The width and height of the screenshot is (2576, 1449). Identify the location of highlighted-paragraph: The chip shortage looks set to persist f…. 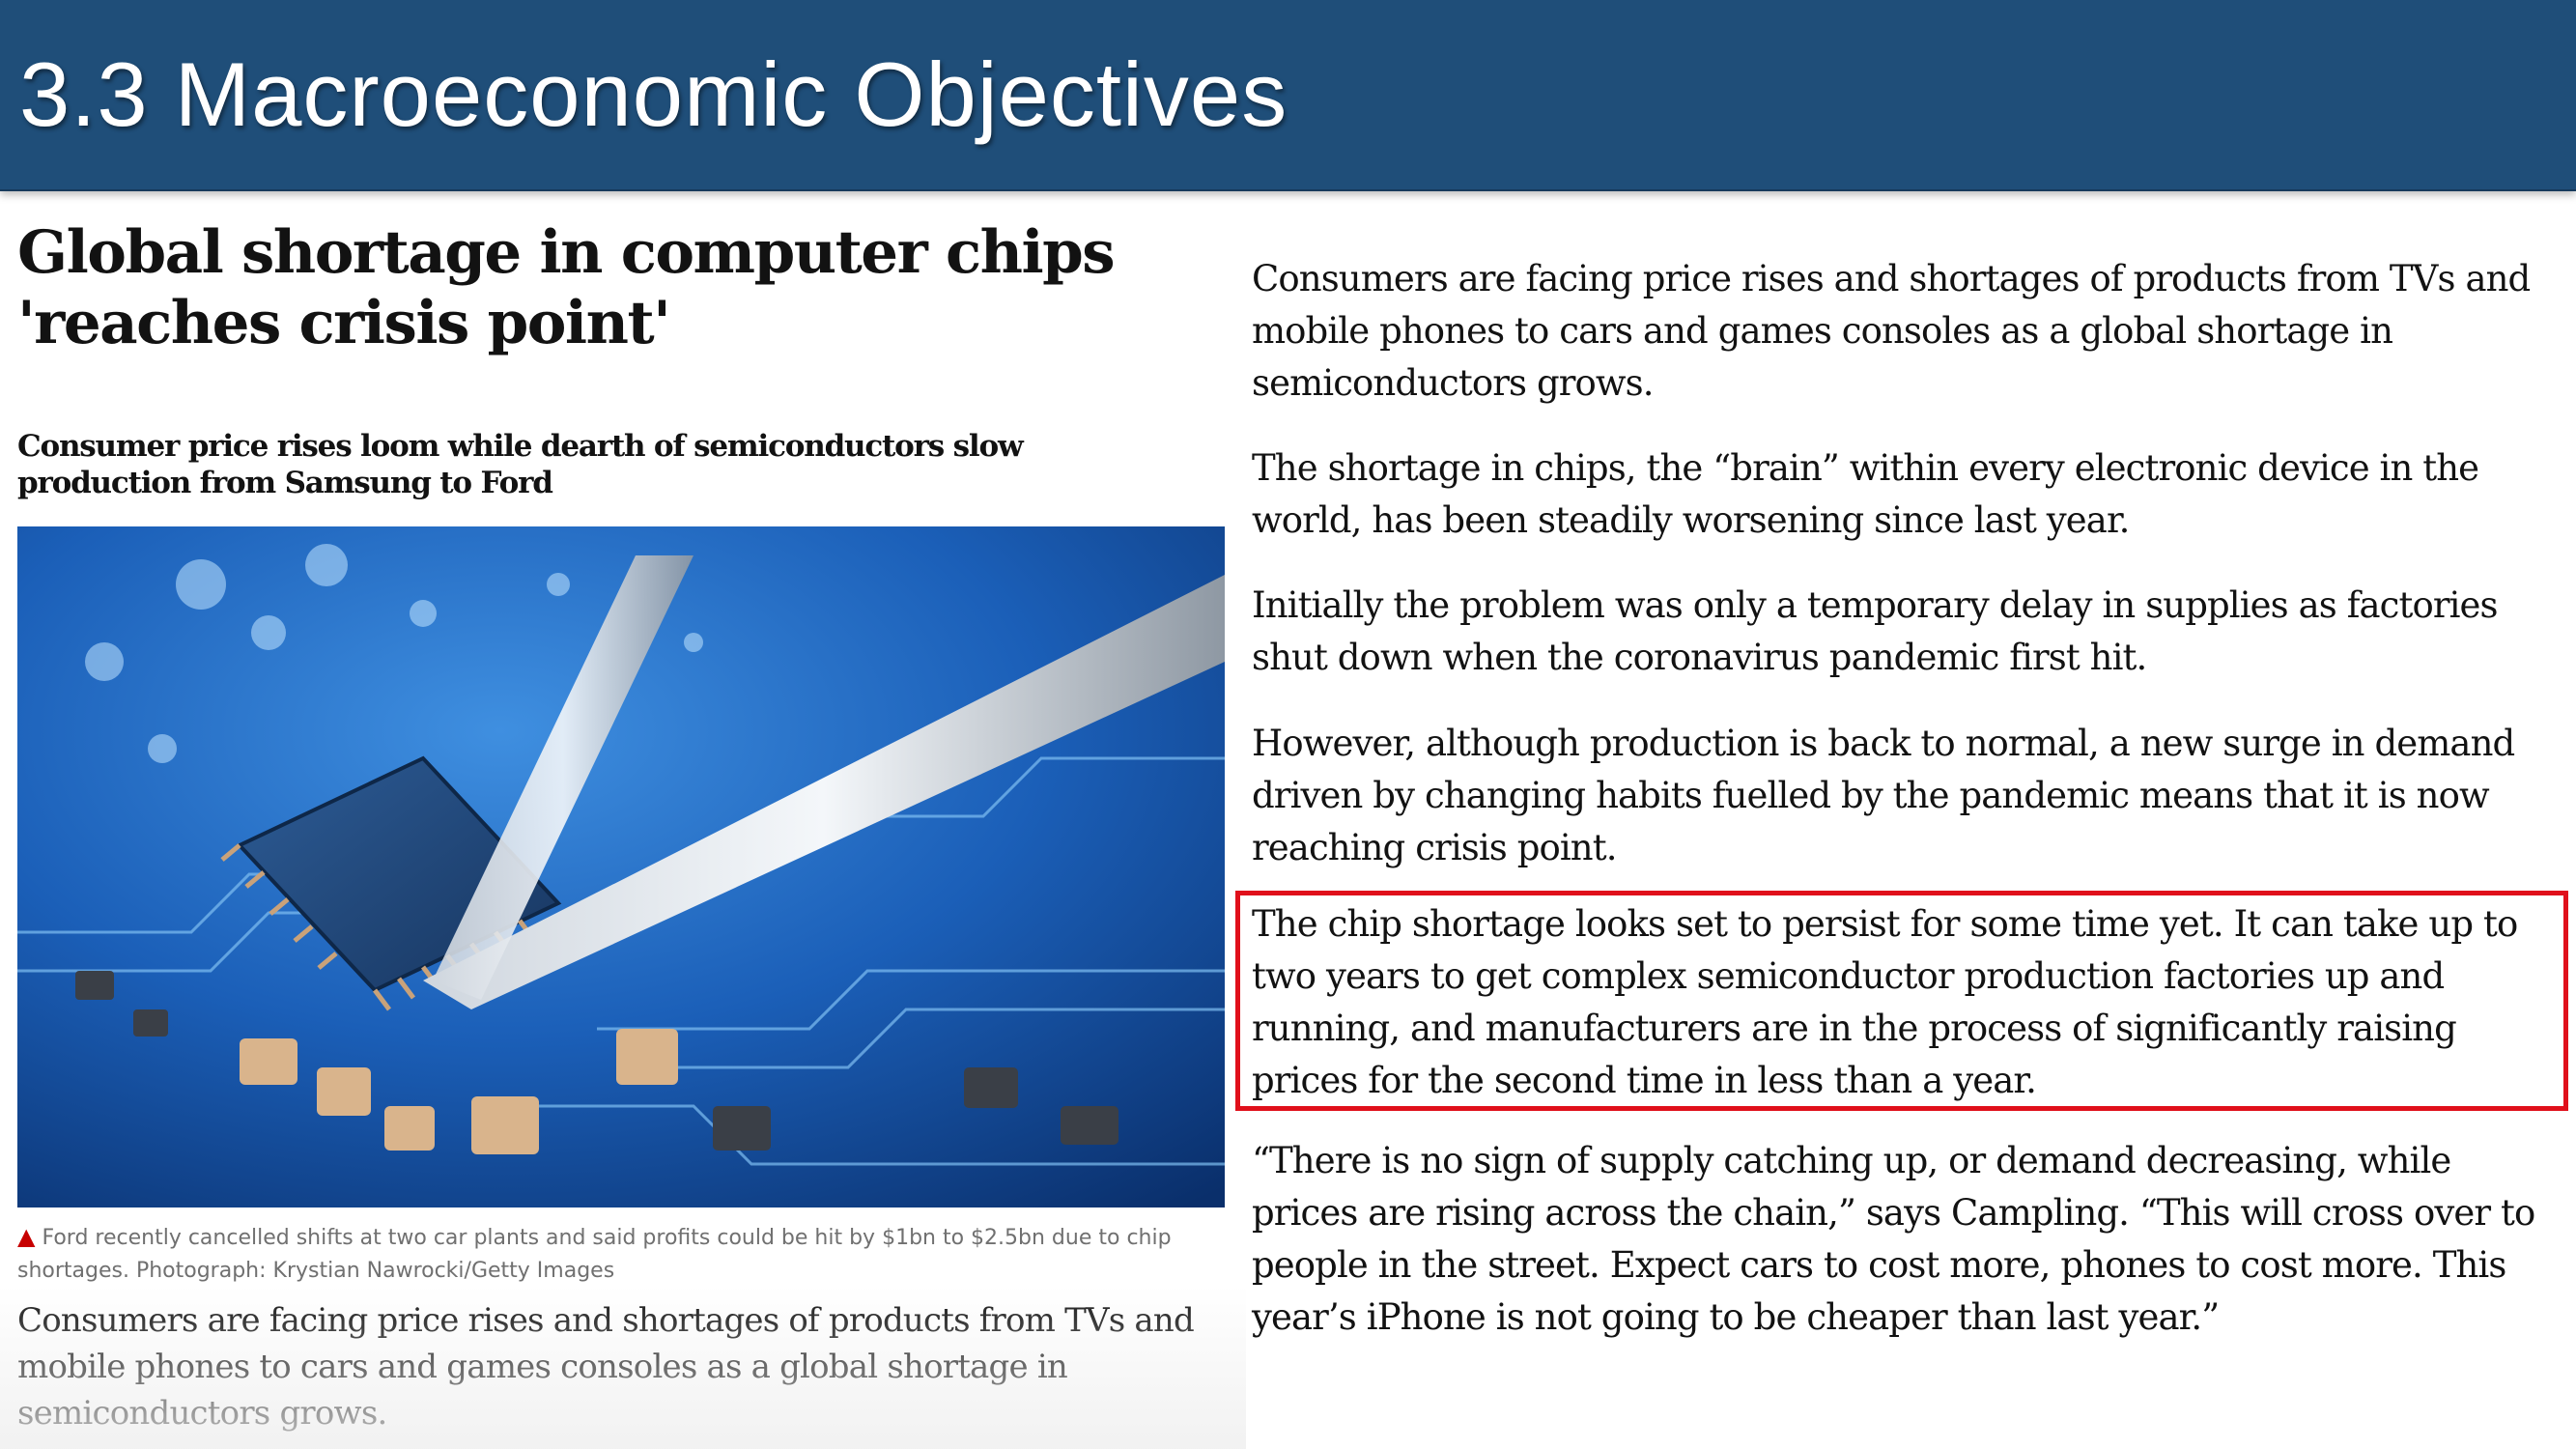
(1885, 1002).